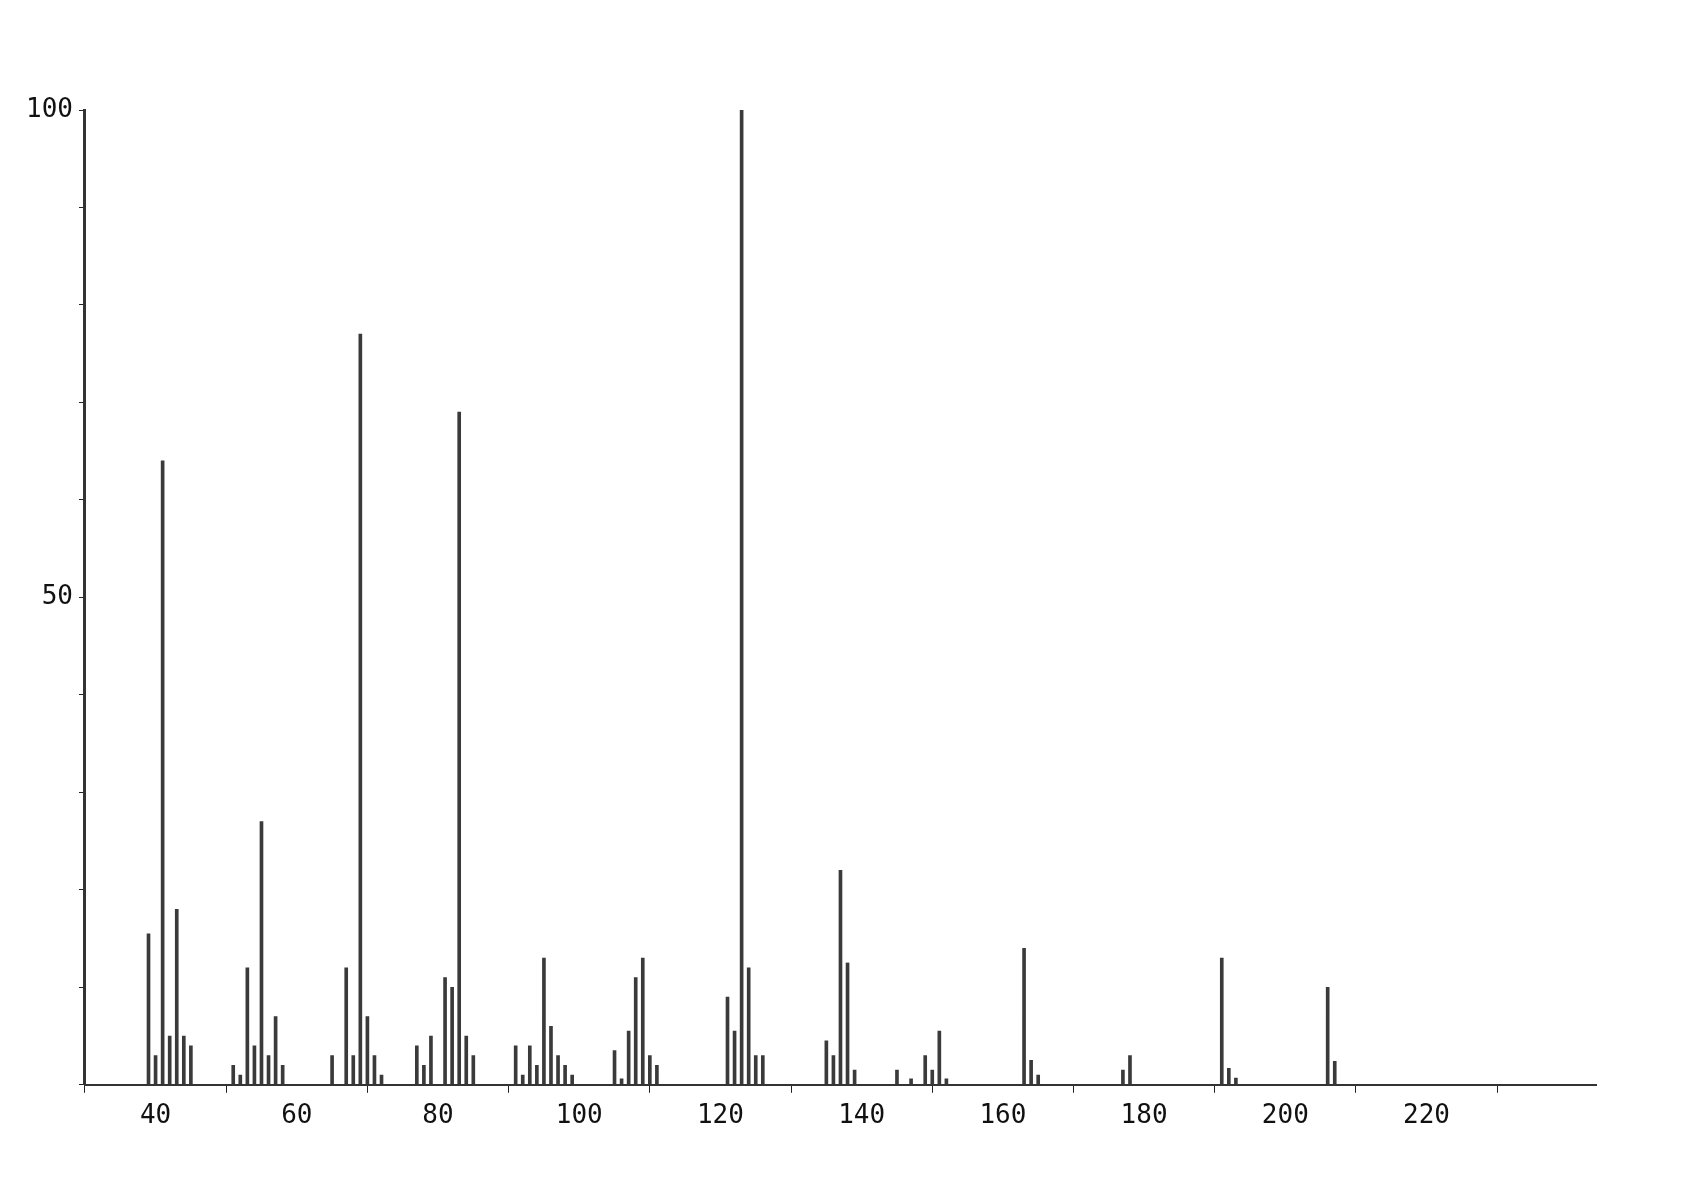 Image resolution: width=1692 pixels, height=1180 pixels. What do you see at coordinates (155, 1114) in the screenshot?
I see `x-tick-label: 40` at bounding box center [155, 1114].